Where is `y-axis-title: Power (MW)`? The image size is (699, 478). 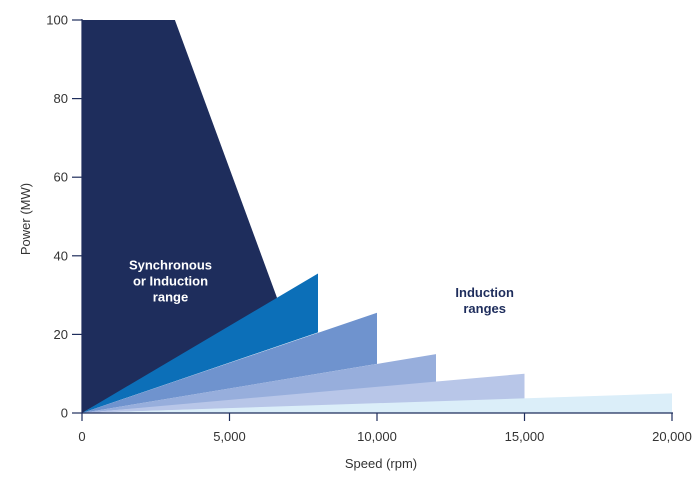
y-axis-title: Power (MW) is located at coordinates (25, 219).